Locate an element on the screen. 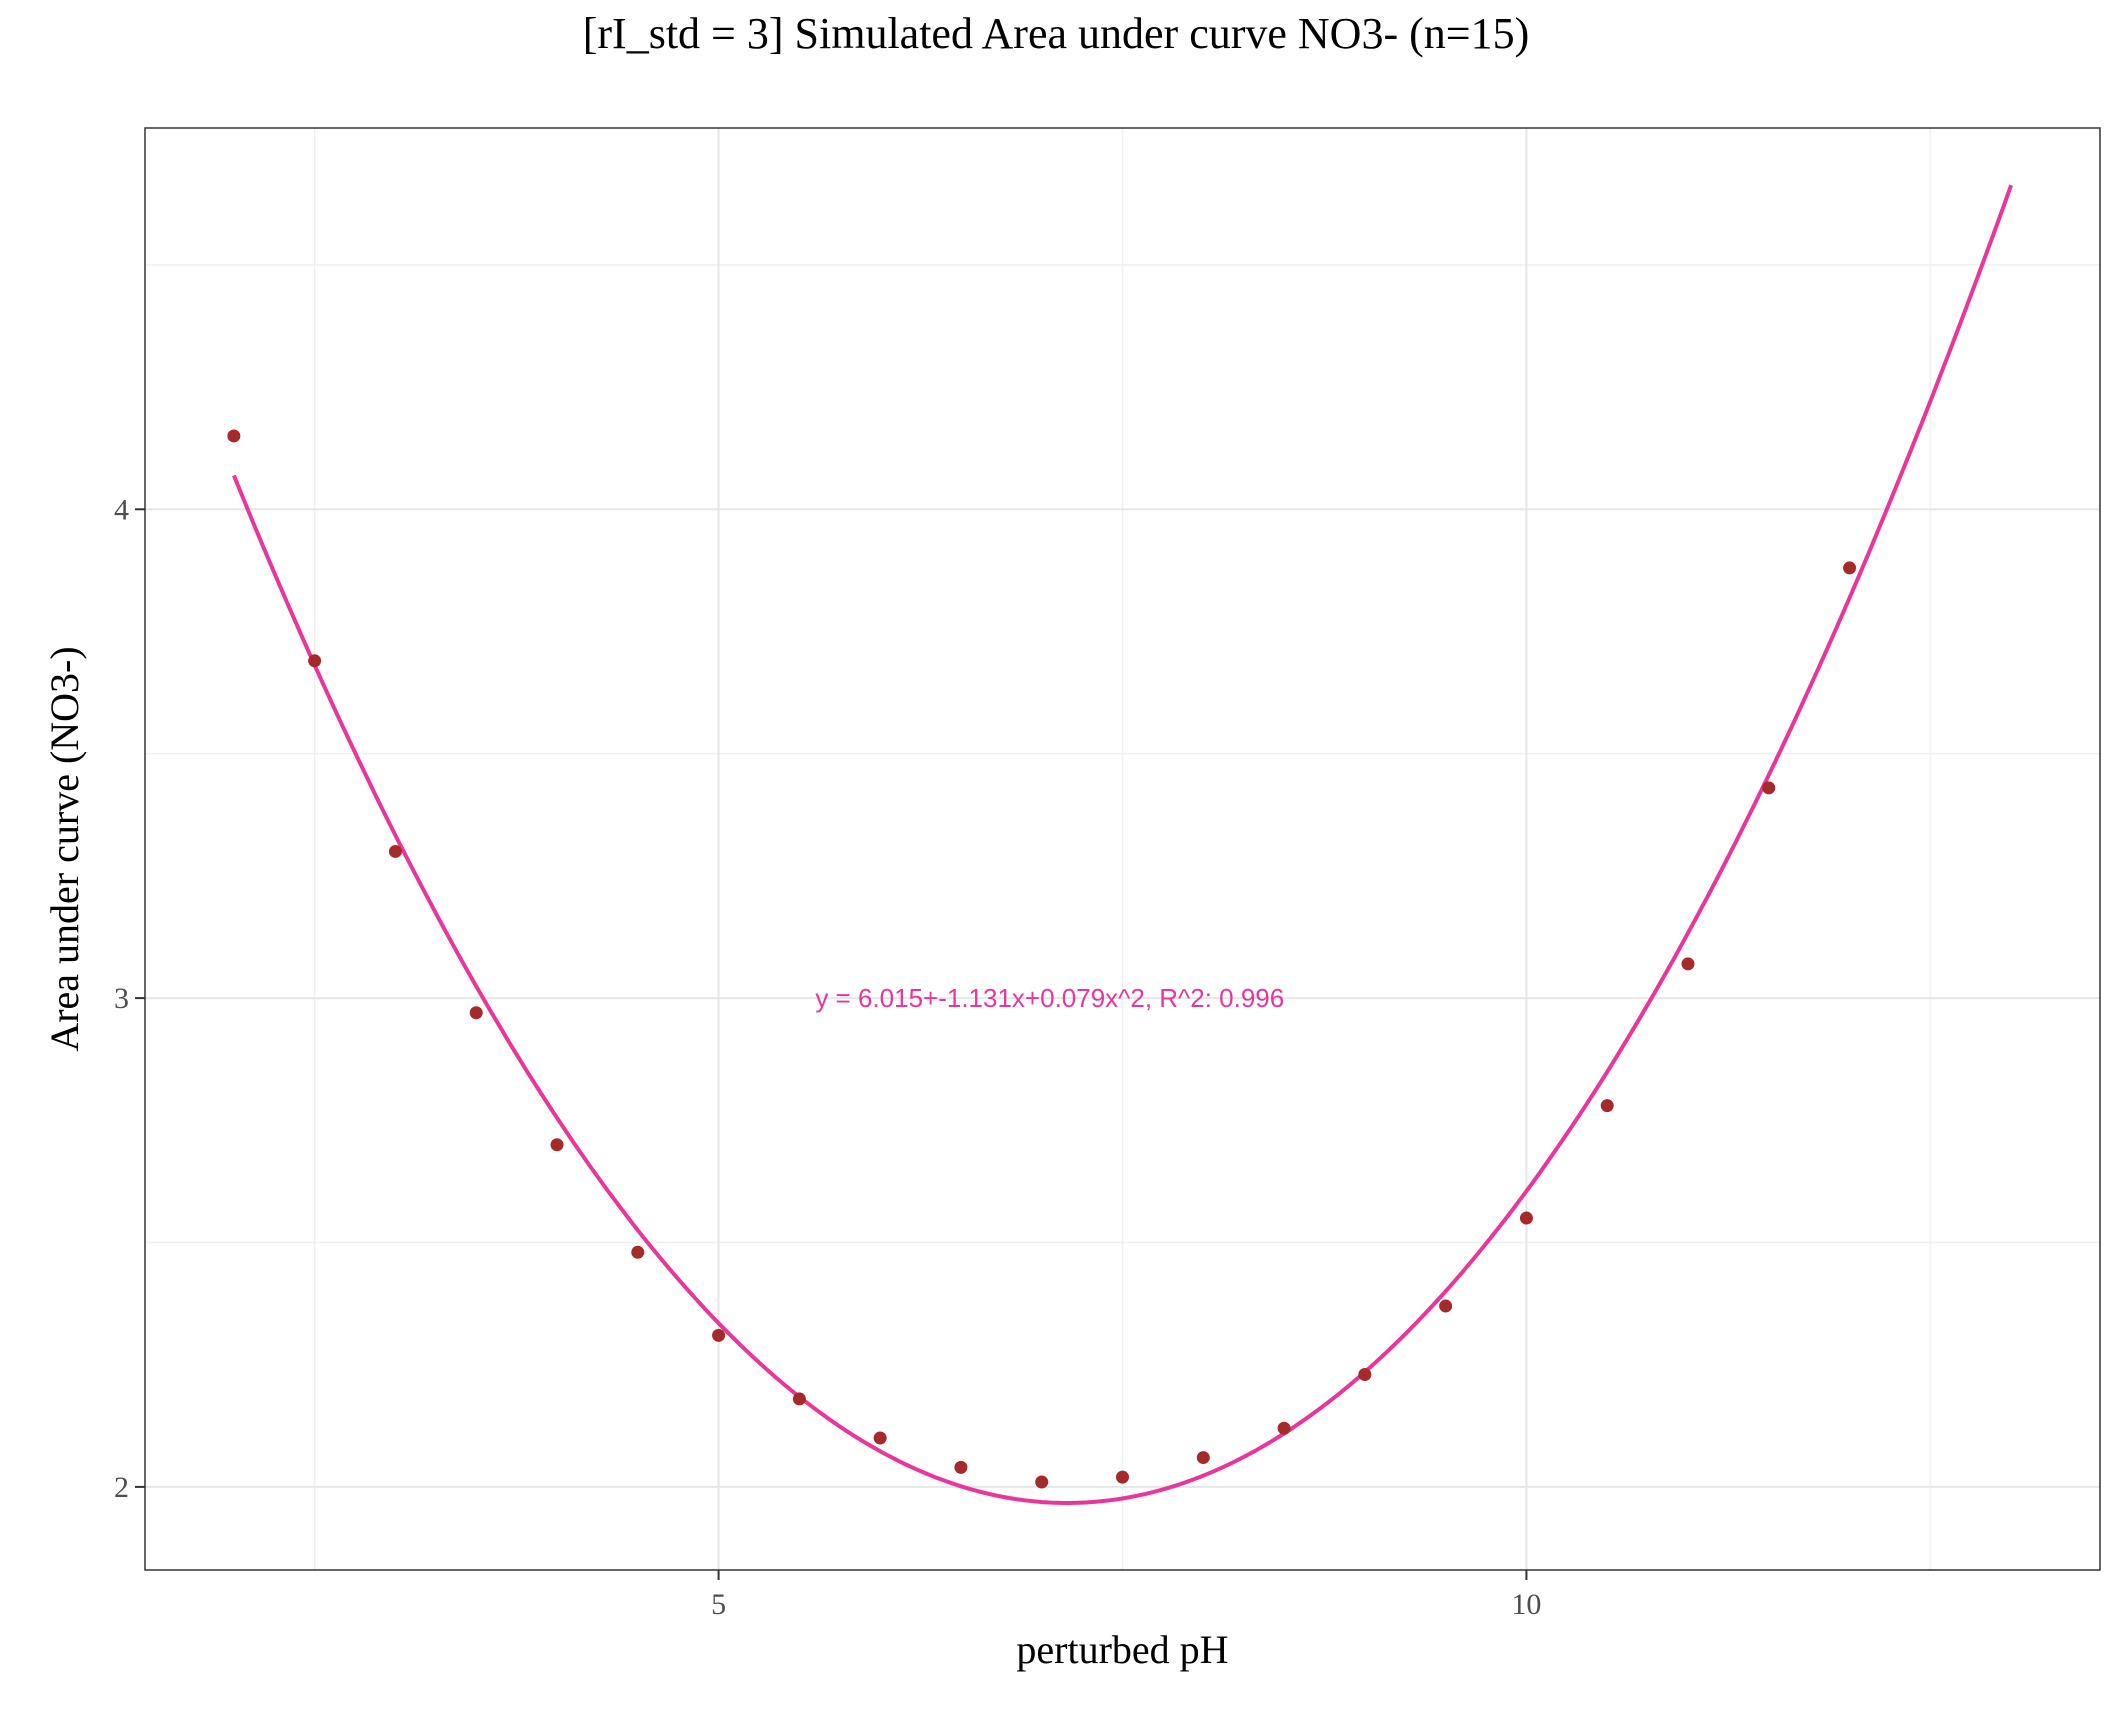 This screenshot has height=1728, width=2112. y-axis-title: Area under curve (NO3-) is located at coordinates (64, 848).